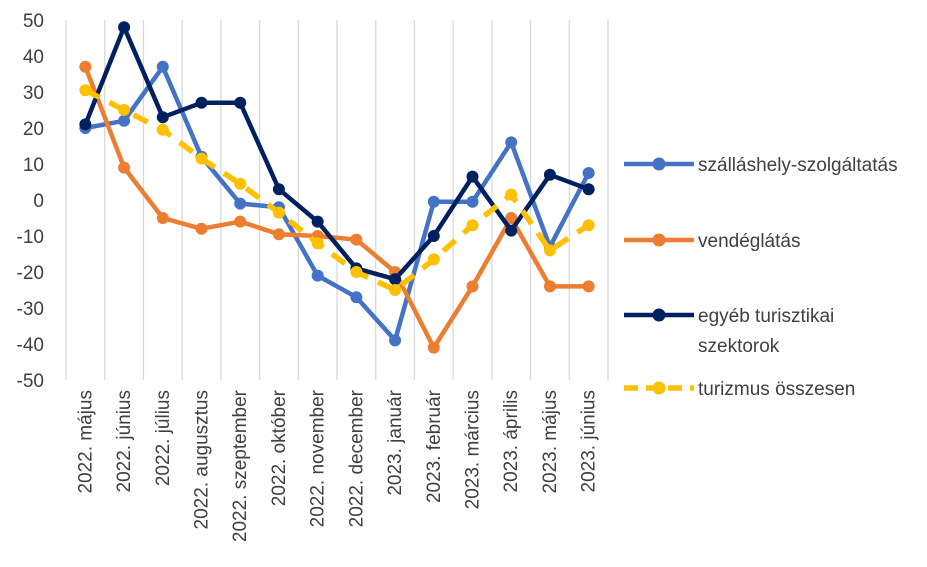  What do you see at coordinates (30, 273) in the screenshot?
I see `y-tick-label: -20` at bounding box center [30, 273].